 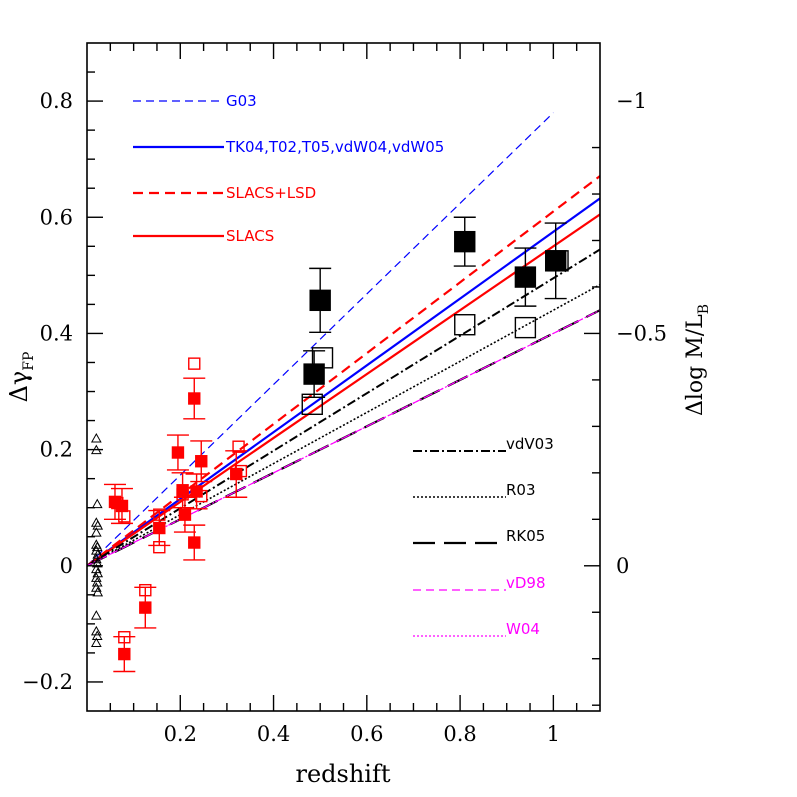 What do you see at coordinates (526, 583) in the screenshot?
I see `legend-label: vD98` at bounding box center [526, 583].